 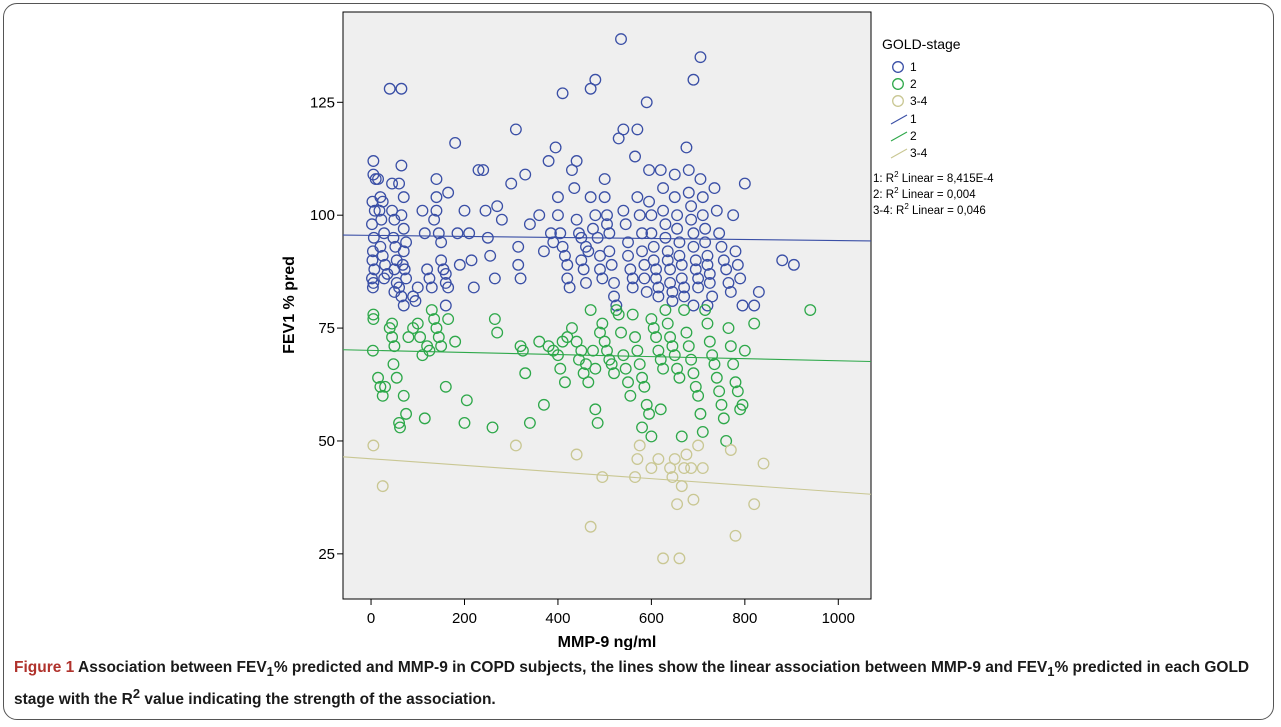 What do you see at coordinates (44, 667) in the screenshot?
I see `caption-label: Figure 1` at bounding box center [44, 667].